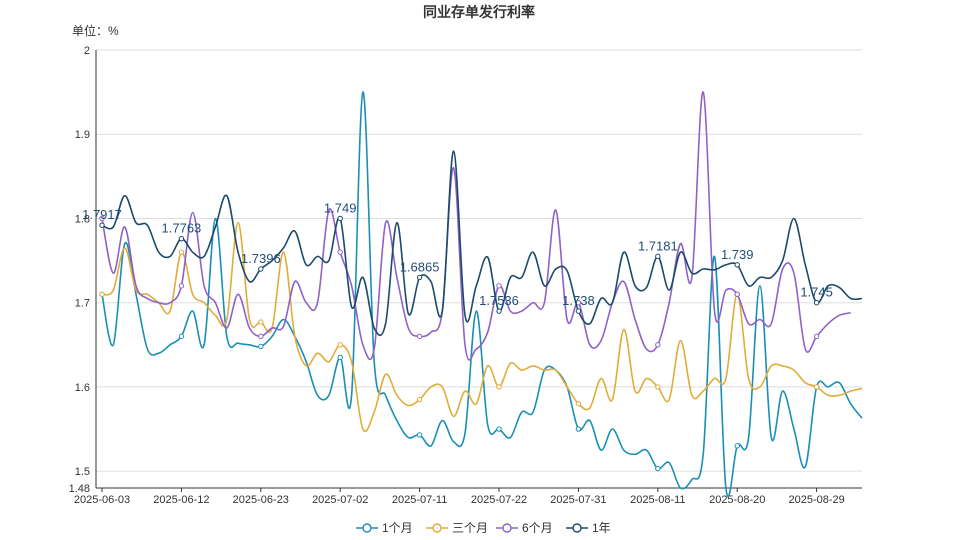 The height and width of the screenshot is (540, 959). Describe the element at coordinates (95, 30) in the screenshot. I see `unit-label: 单位：%` at that location.